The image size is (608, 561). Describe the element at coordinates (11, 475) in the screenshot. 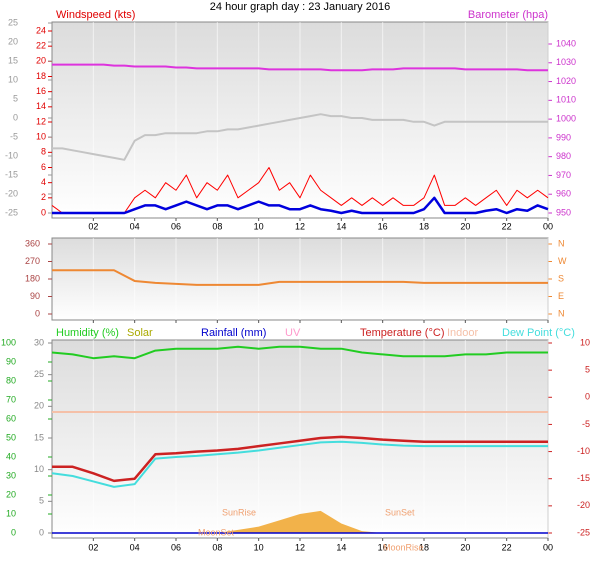

I see `y-tick-label: 30` at that location.